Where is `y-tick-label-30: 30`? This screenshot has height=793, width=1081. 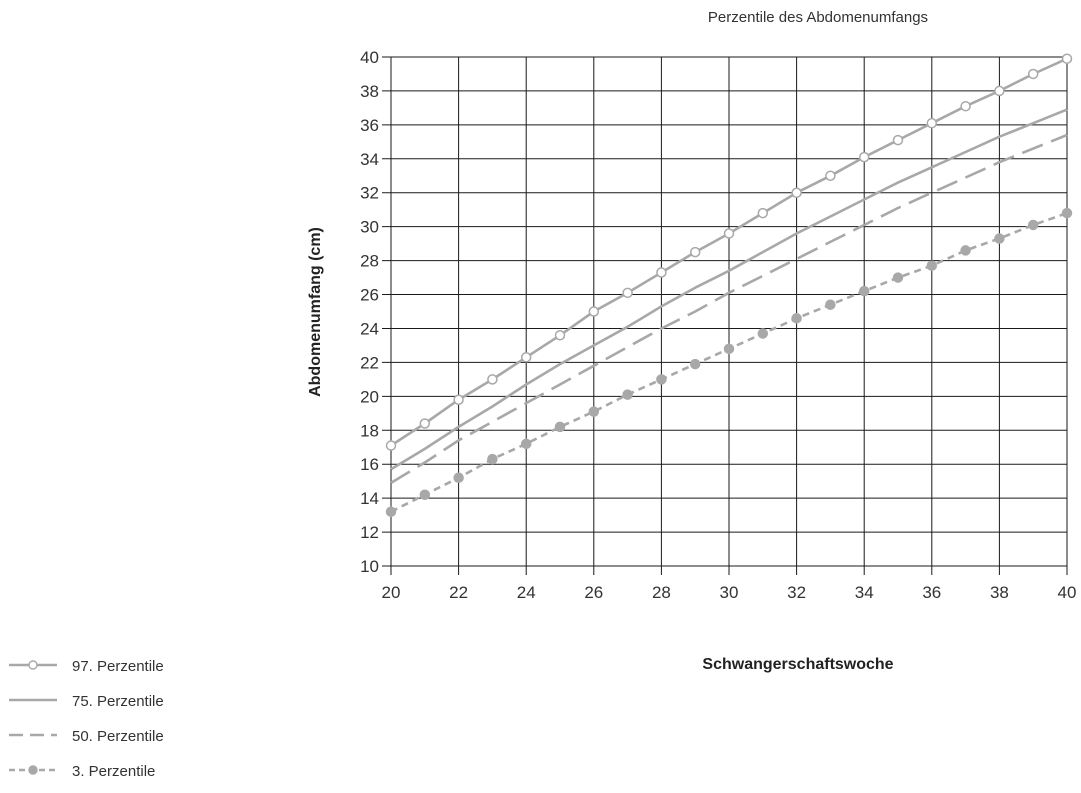 y-tick-label-30: 30 is located at coordinates (369, 227).